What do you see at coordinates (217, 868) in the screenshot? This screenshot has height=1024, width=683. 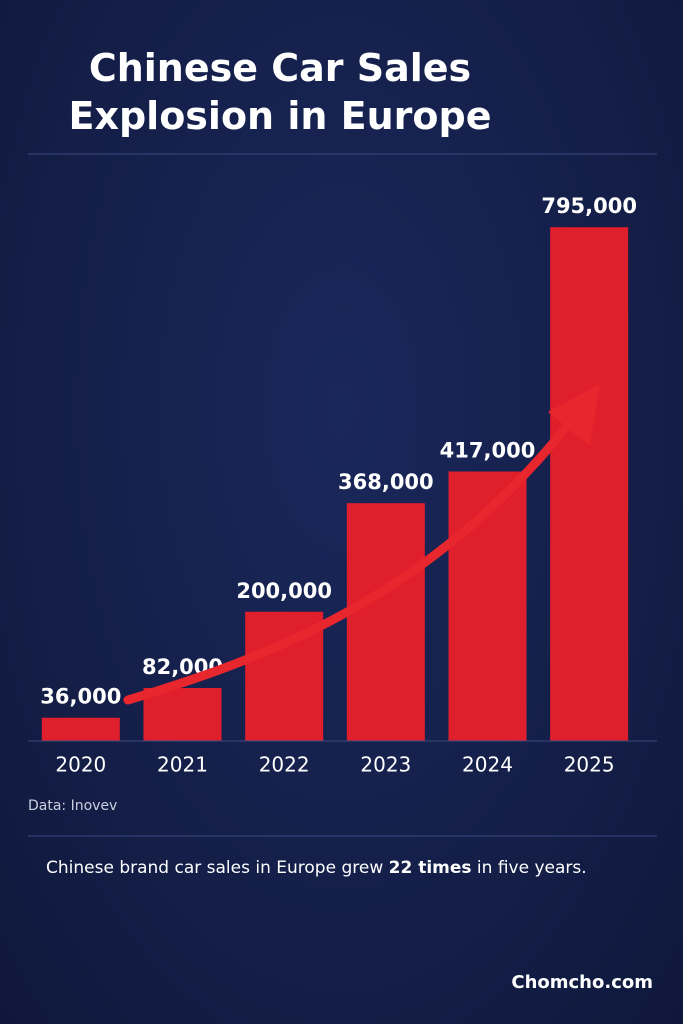 I see `note-text: Chinese brand car sales in Europe grew` at bounding box center [217, 868].